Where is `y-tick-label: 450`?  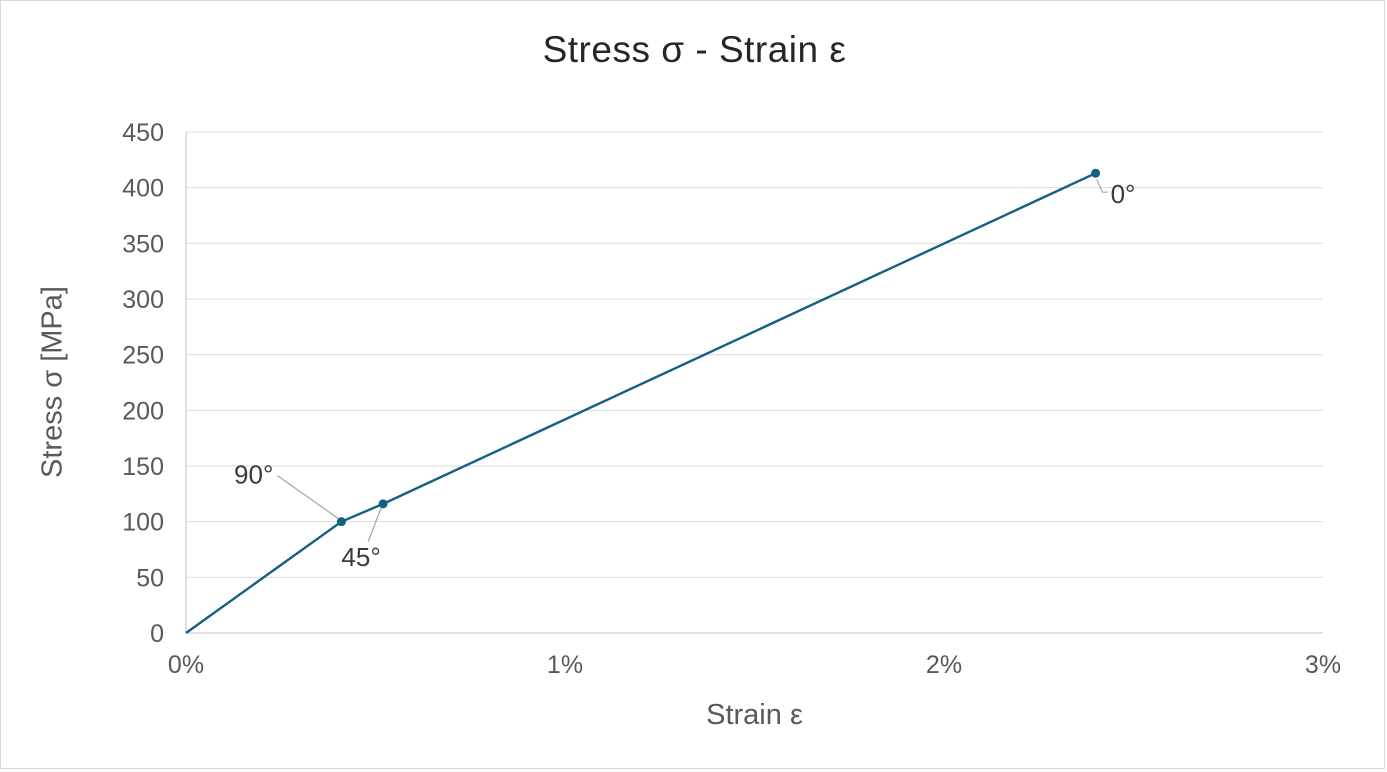
y-tick-label: 450 is located at coordinates (143, 133).